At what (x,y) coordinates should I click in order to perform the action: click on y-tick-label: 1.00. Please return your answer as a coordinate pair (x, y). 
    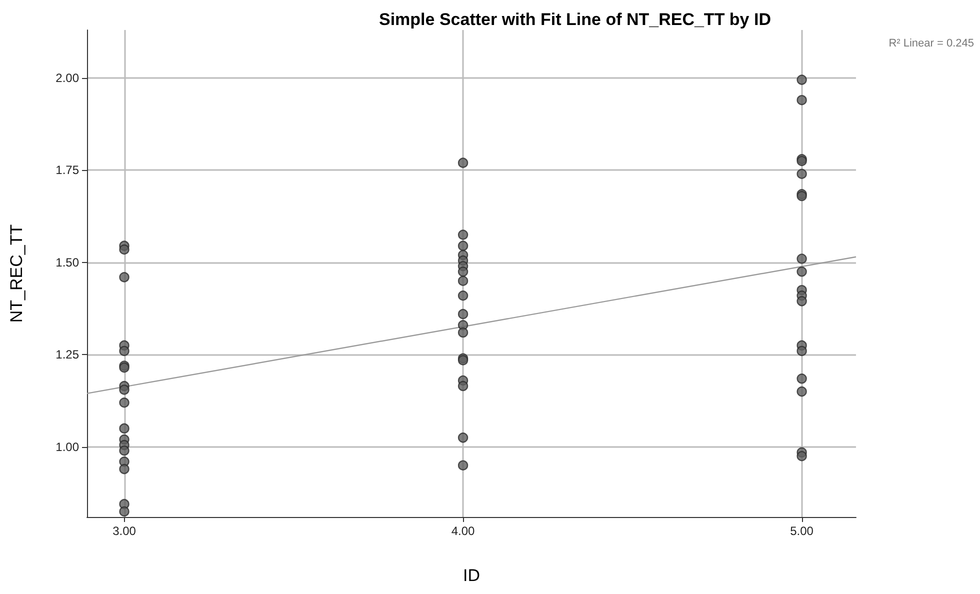
    Looking at the image, I should click on (68, 447).